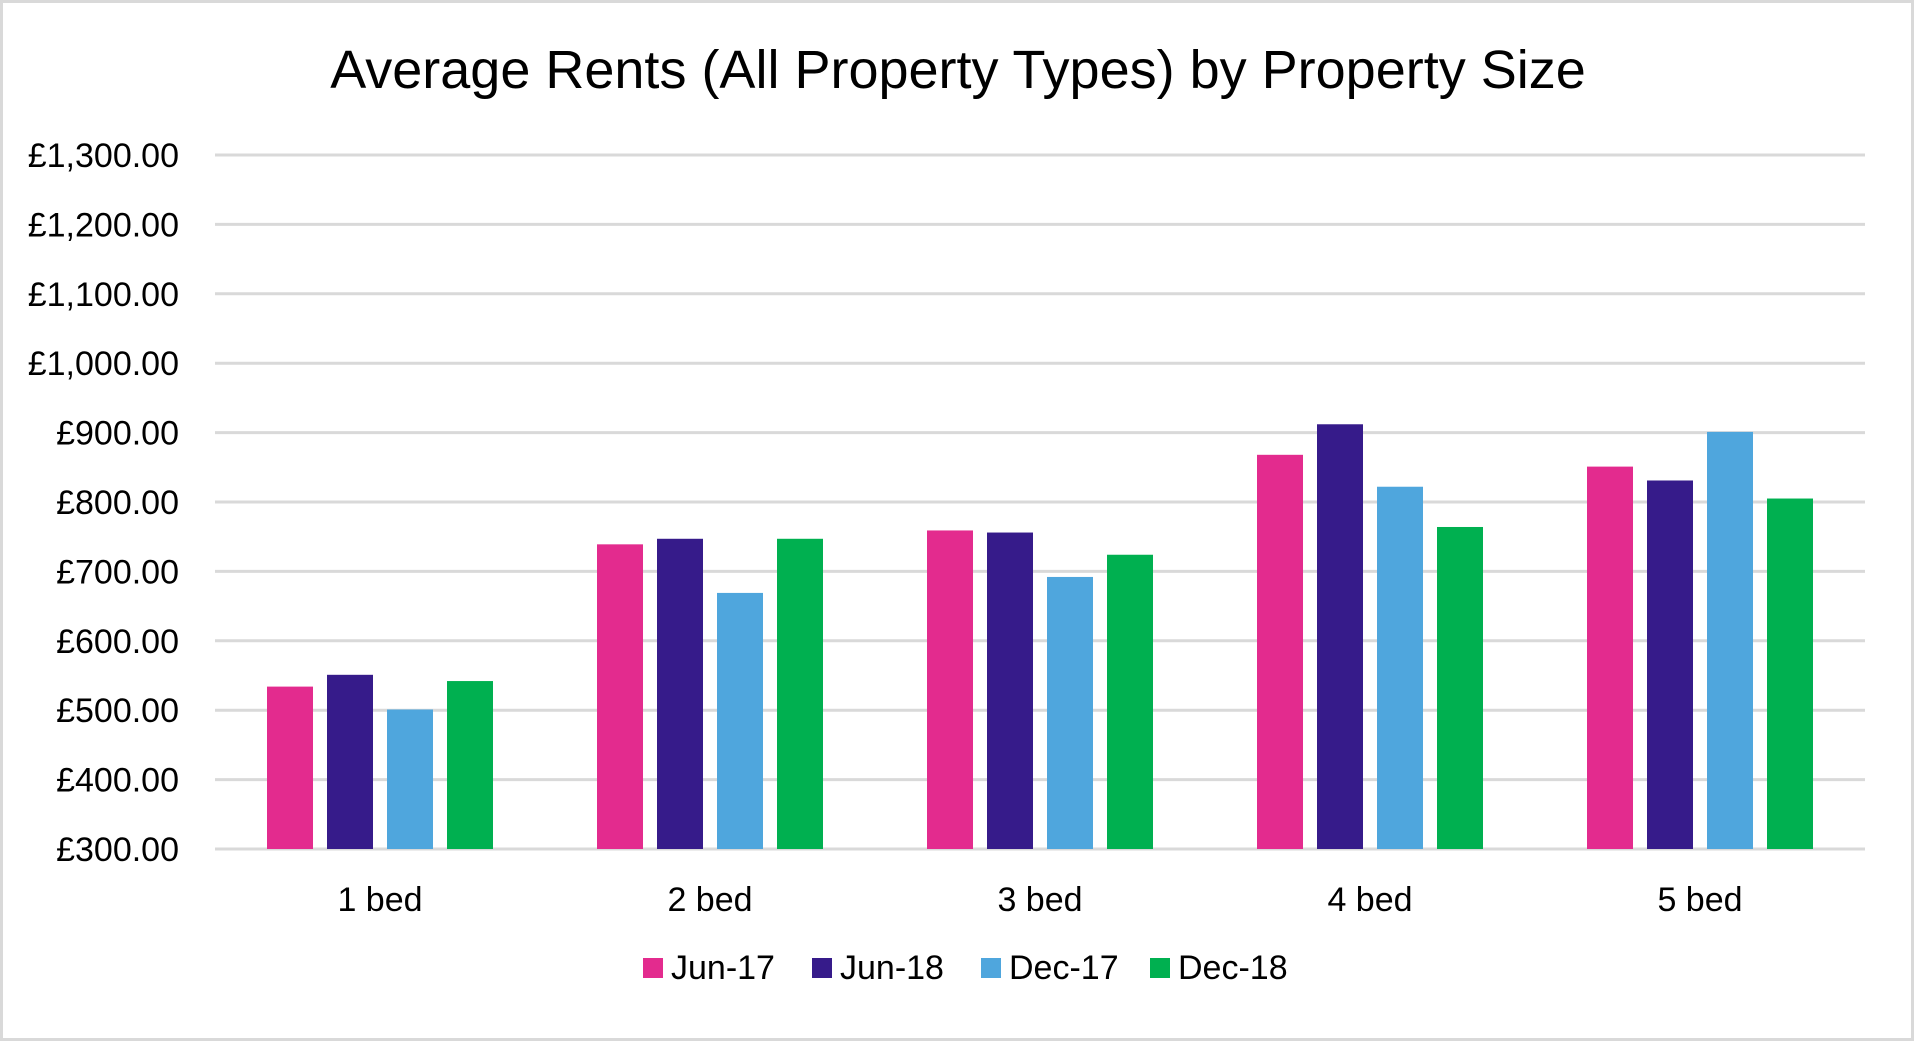  I want to click on legend-label: Dec-17, so click(1064, 968).